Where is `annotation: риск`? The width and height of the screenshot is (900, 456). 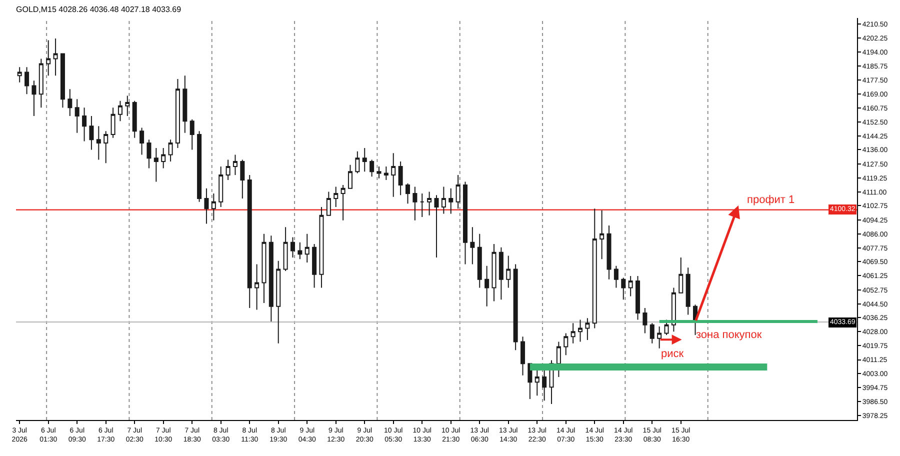 annotation: риск is located at coordinates (672, 354).